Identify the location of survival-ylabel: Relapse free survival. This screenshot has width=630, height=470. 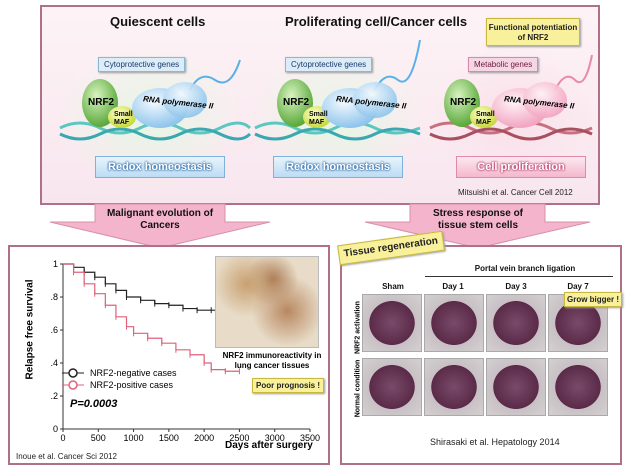
(30, 329).